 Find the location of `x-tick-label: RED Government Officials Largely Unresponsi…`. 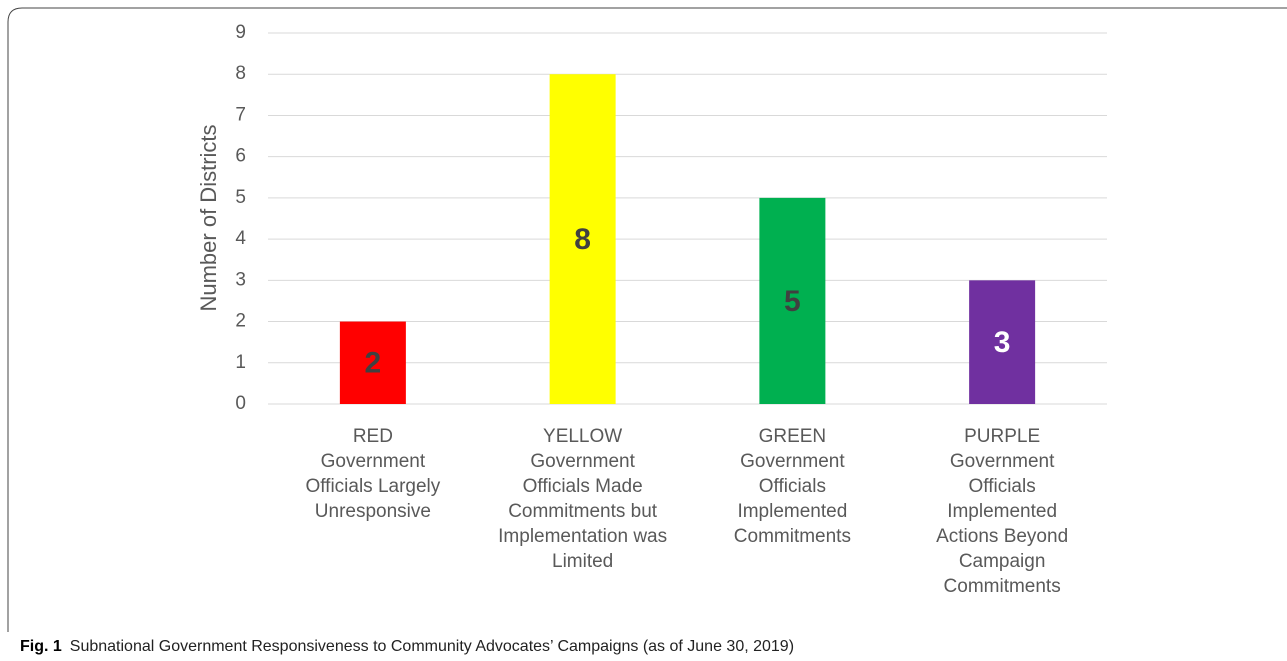

x-tick-label: RED Government Officials Largely Unresponsi… is located at coordinates (372, 474).